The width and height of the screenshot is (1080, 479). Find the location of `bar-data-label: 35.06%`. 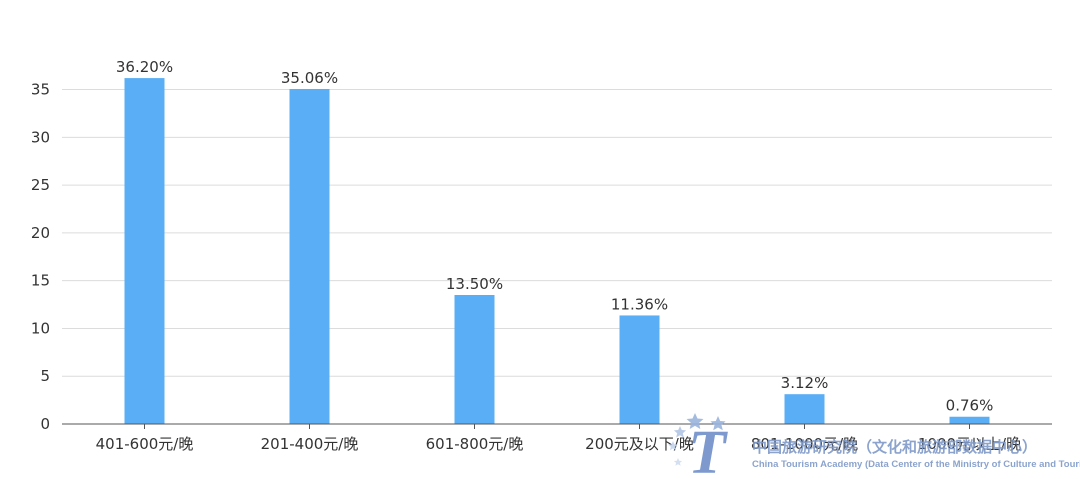

bar-data-label: 35.06% is located at coordinates (309, 78).